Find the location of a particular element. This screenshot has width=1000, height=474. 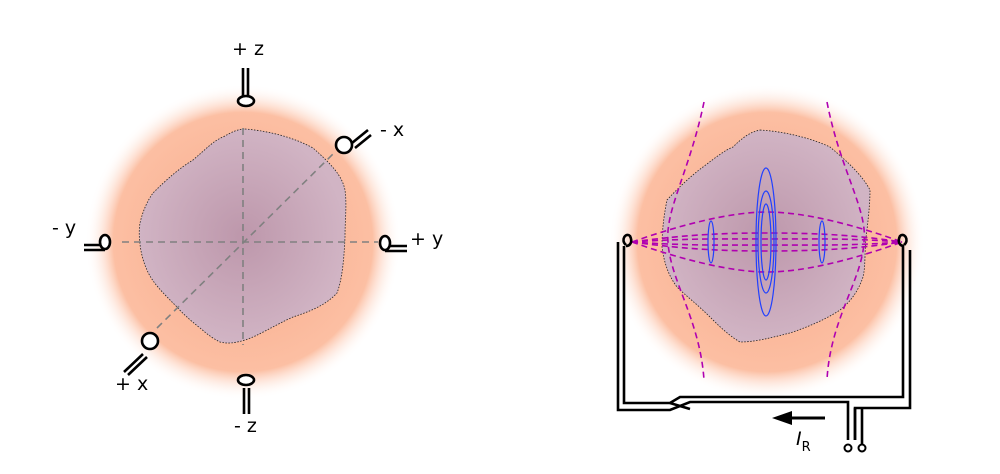

label-plus-x: + x is located at coordinates (131, 384).